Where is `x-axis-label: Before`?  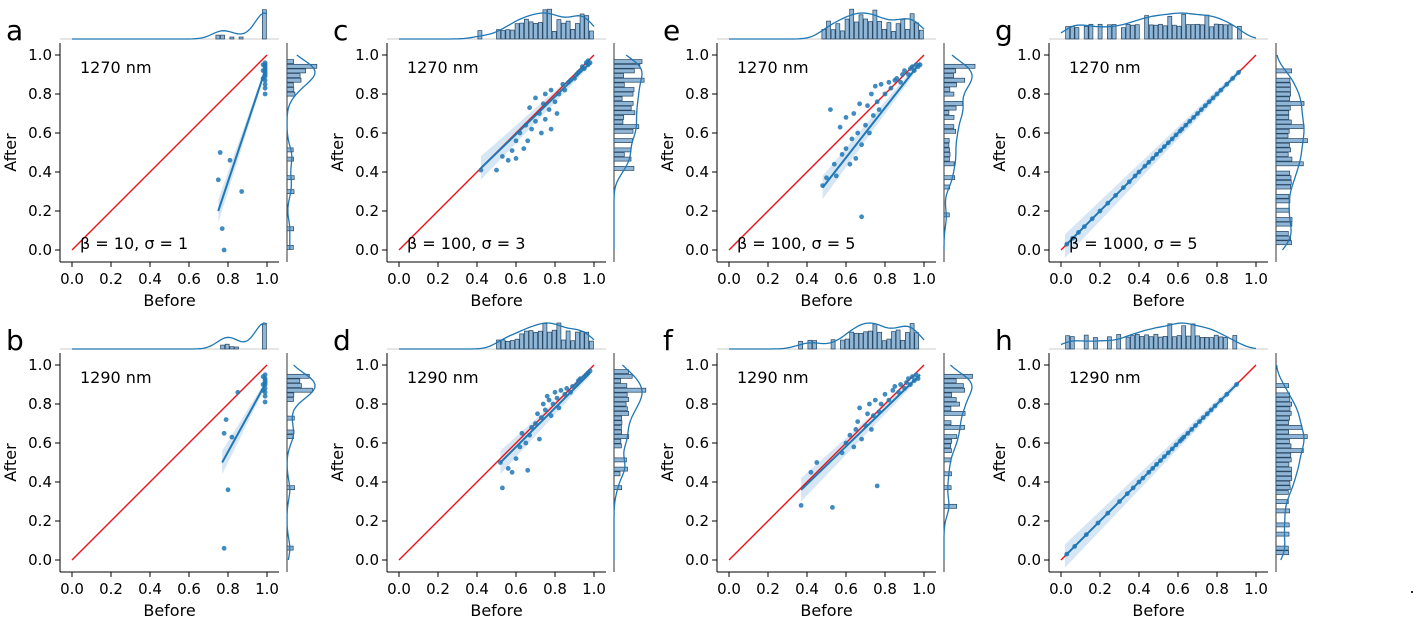
x-axis-label: Before is located at coordinates (496, 300).